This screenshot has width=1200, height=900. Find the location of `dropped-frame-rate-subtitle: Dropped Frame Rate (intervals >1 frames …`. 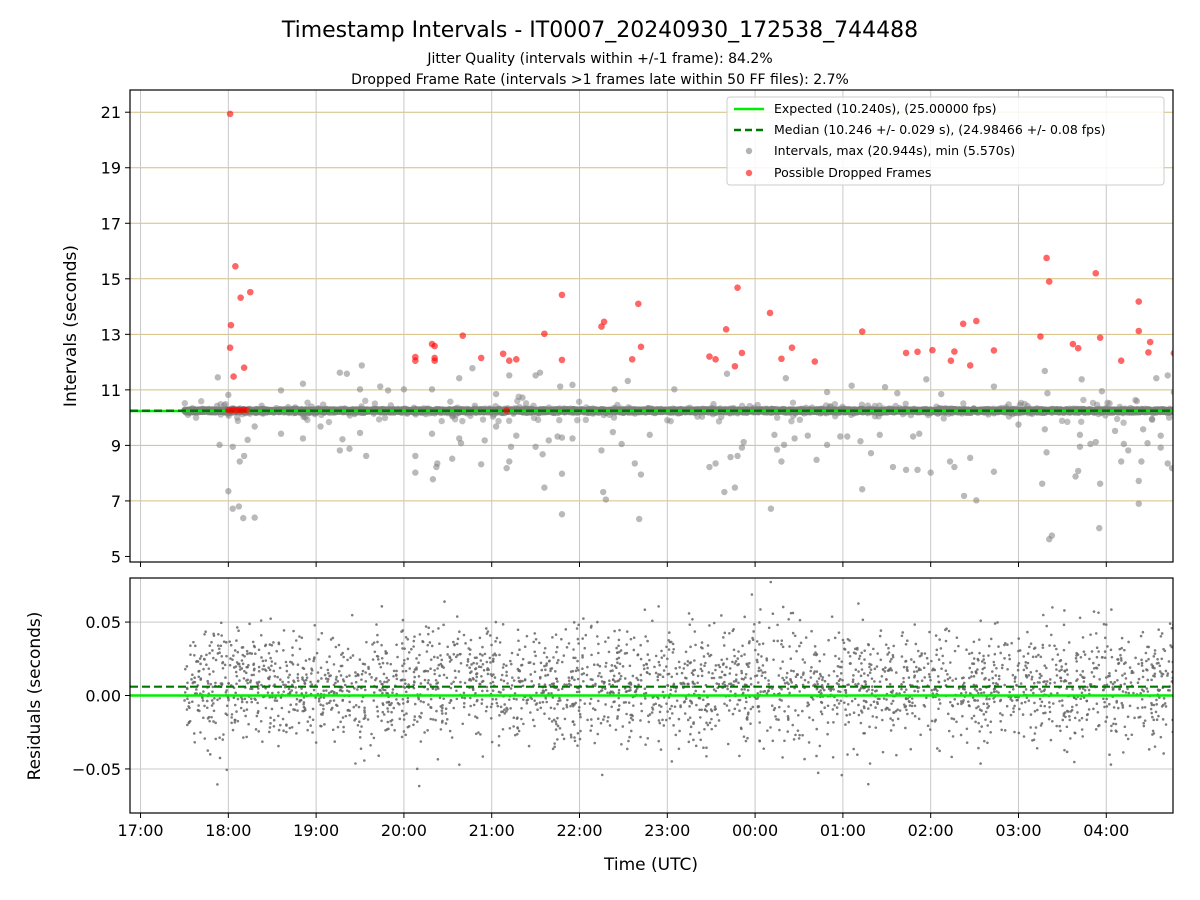

dropped-frame-rate-subtitle: Dropped Frame Rate (intervals >1 frames … is located at coordinates (600, 80).